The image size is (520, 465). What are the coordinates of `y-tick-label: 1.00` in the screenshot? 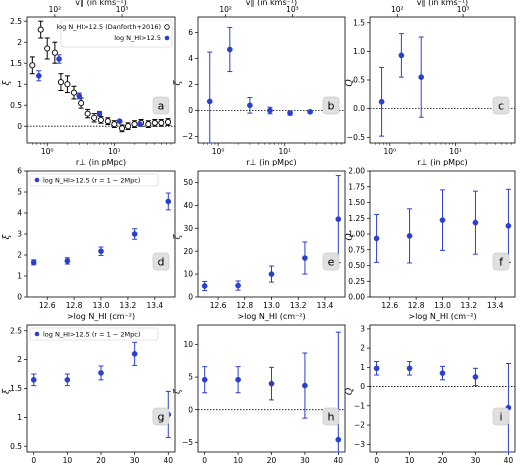 It's located at (356, 234).